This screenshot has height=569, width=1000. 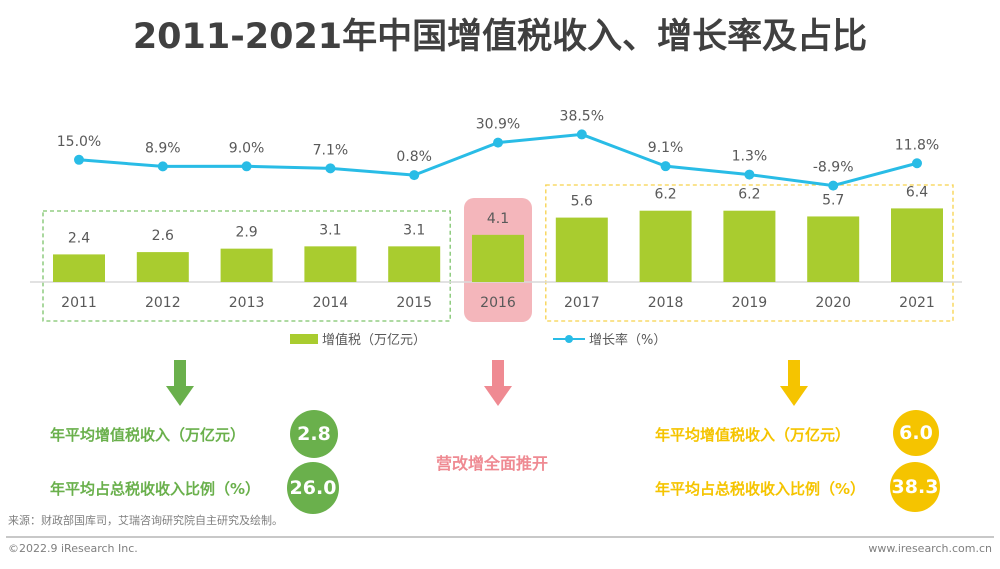 What do you see at coordinates (79, 238) in the screenshot?
I see `bar-label-2011: 2.4` at bounding box center [79, 238].